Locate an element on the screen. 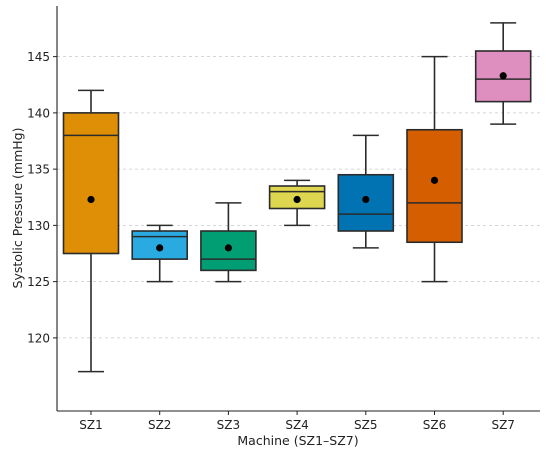  y-tick-label: 135 is located at coordinates (38, 170).